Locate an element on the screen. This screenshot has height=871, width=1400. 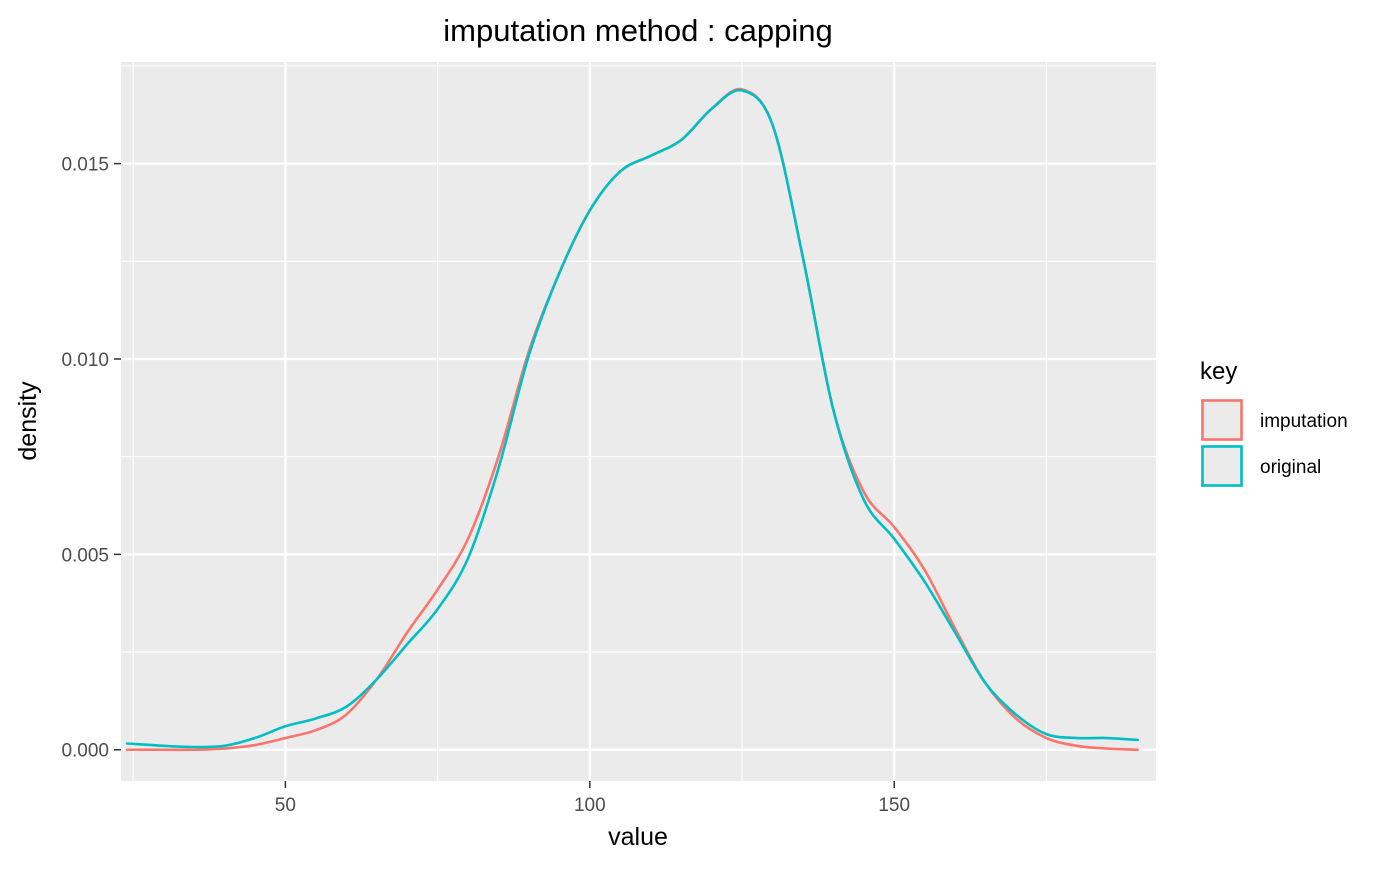
y-tick-label: 0.000 is located at coordinates (85, 751).